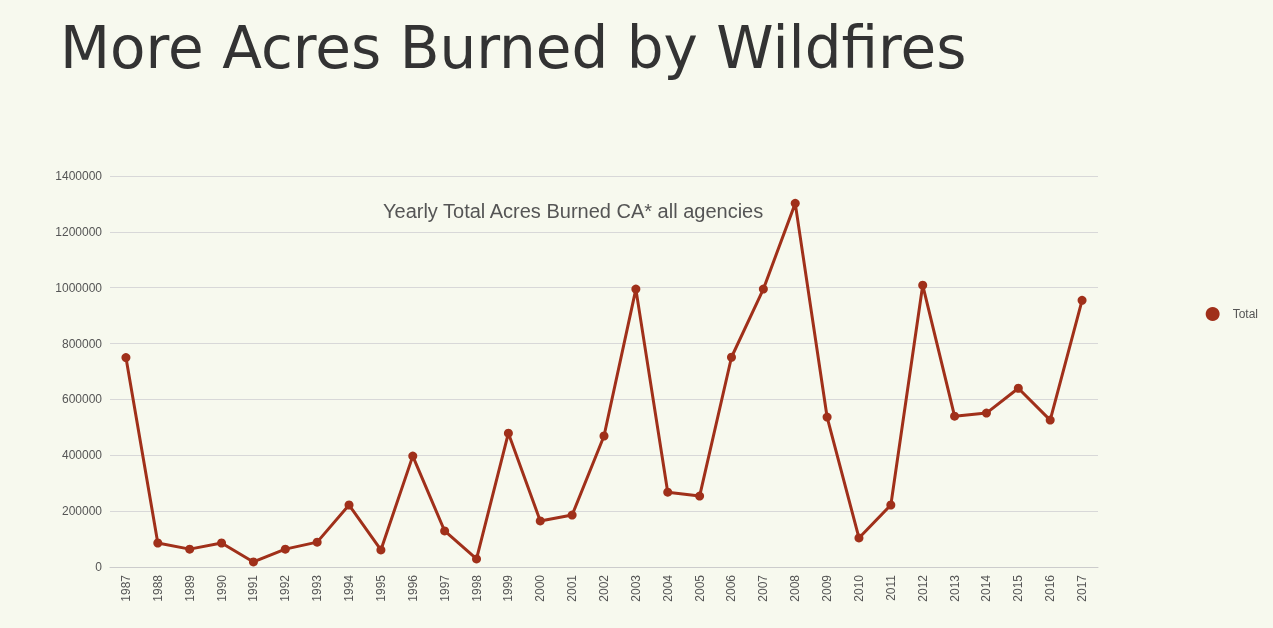 The image size is (1273, 628). Describe the element at coordinates (1050, 588) in the screenshot. I see `x-tick-label: 2016` at that location.